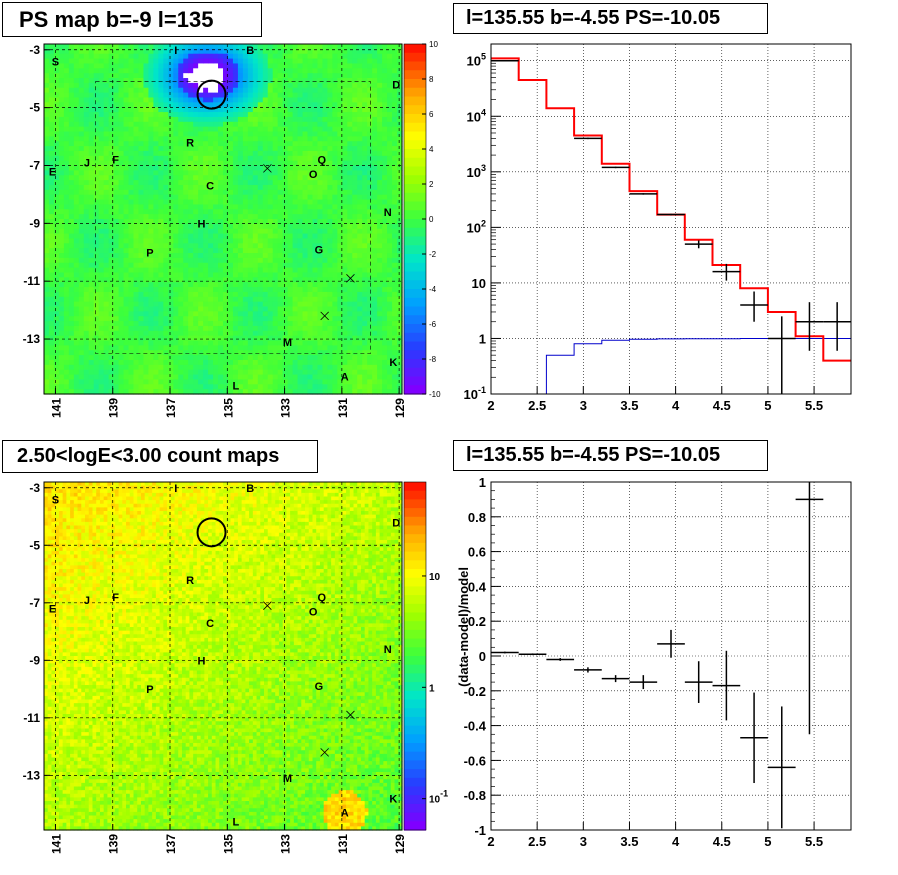 The width and height of the screenshot is (898, 875). What do you see at coordinates (722, 405) in the screenshot?
I see `spectrum-x-tick-4.5: 4.5` at bounding box center [722, 405].